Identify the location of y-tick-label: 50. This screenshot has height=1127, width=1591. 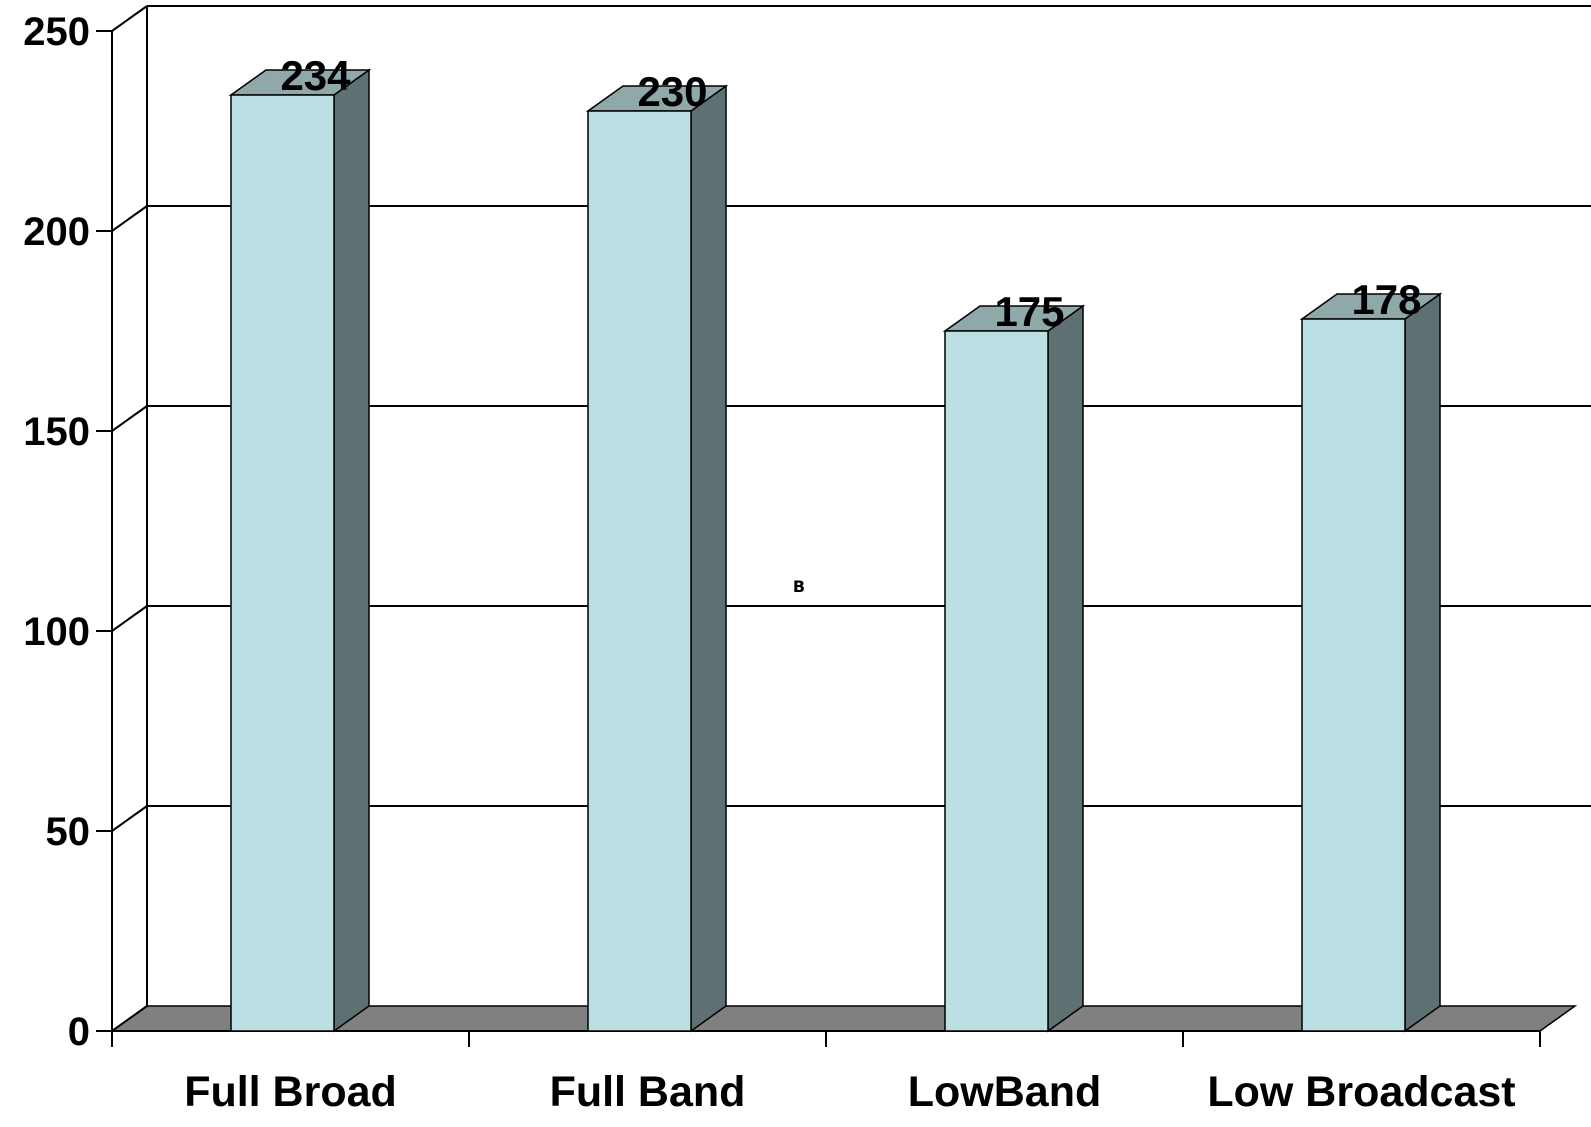
(68, 832).